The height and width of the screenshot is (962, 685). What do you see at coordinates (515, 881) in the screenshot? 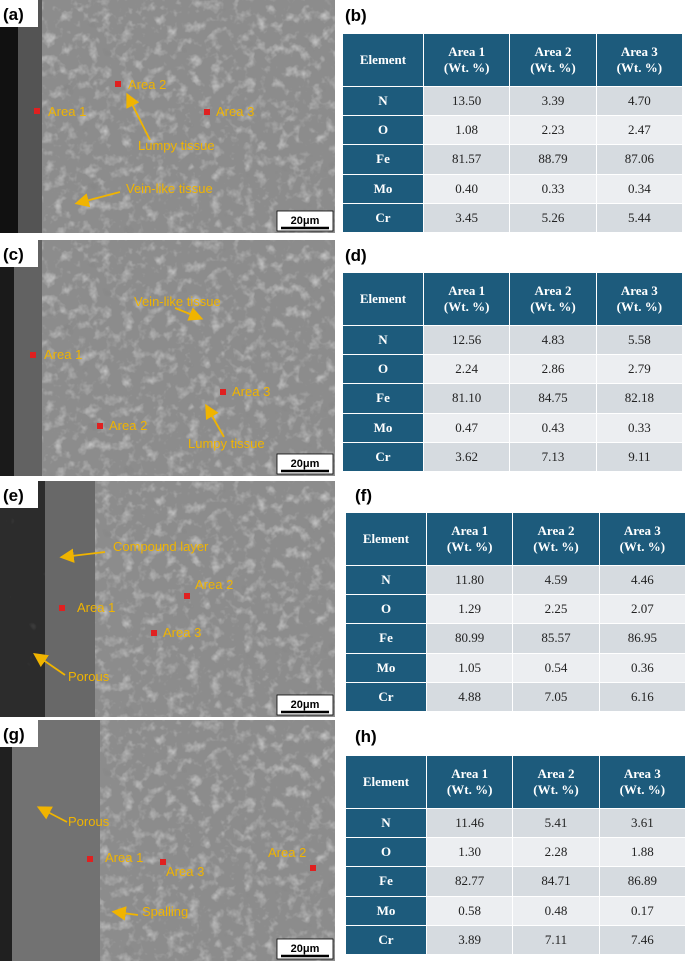
I see `data-row: Fe 82.77 84.71 86.89` at bounding box center [515, 881].